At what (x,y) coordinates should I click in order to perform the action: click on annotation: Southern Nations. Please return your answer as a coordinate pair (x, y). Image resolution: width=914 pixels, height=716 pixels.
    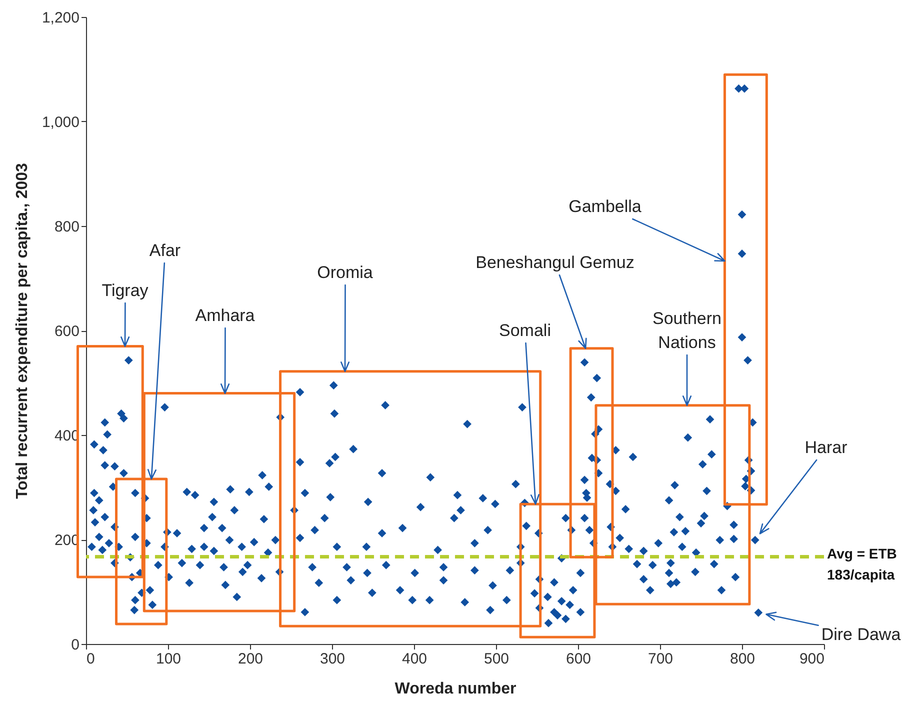
    Looking at the image, I should click on (687, 330).